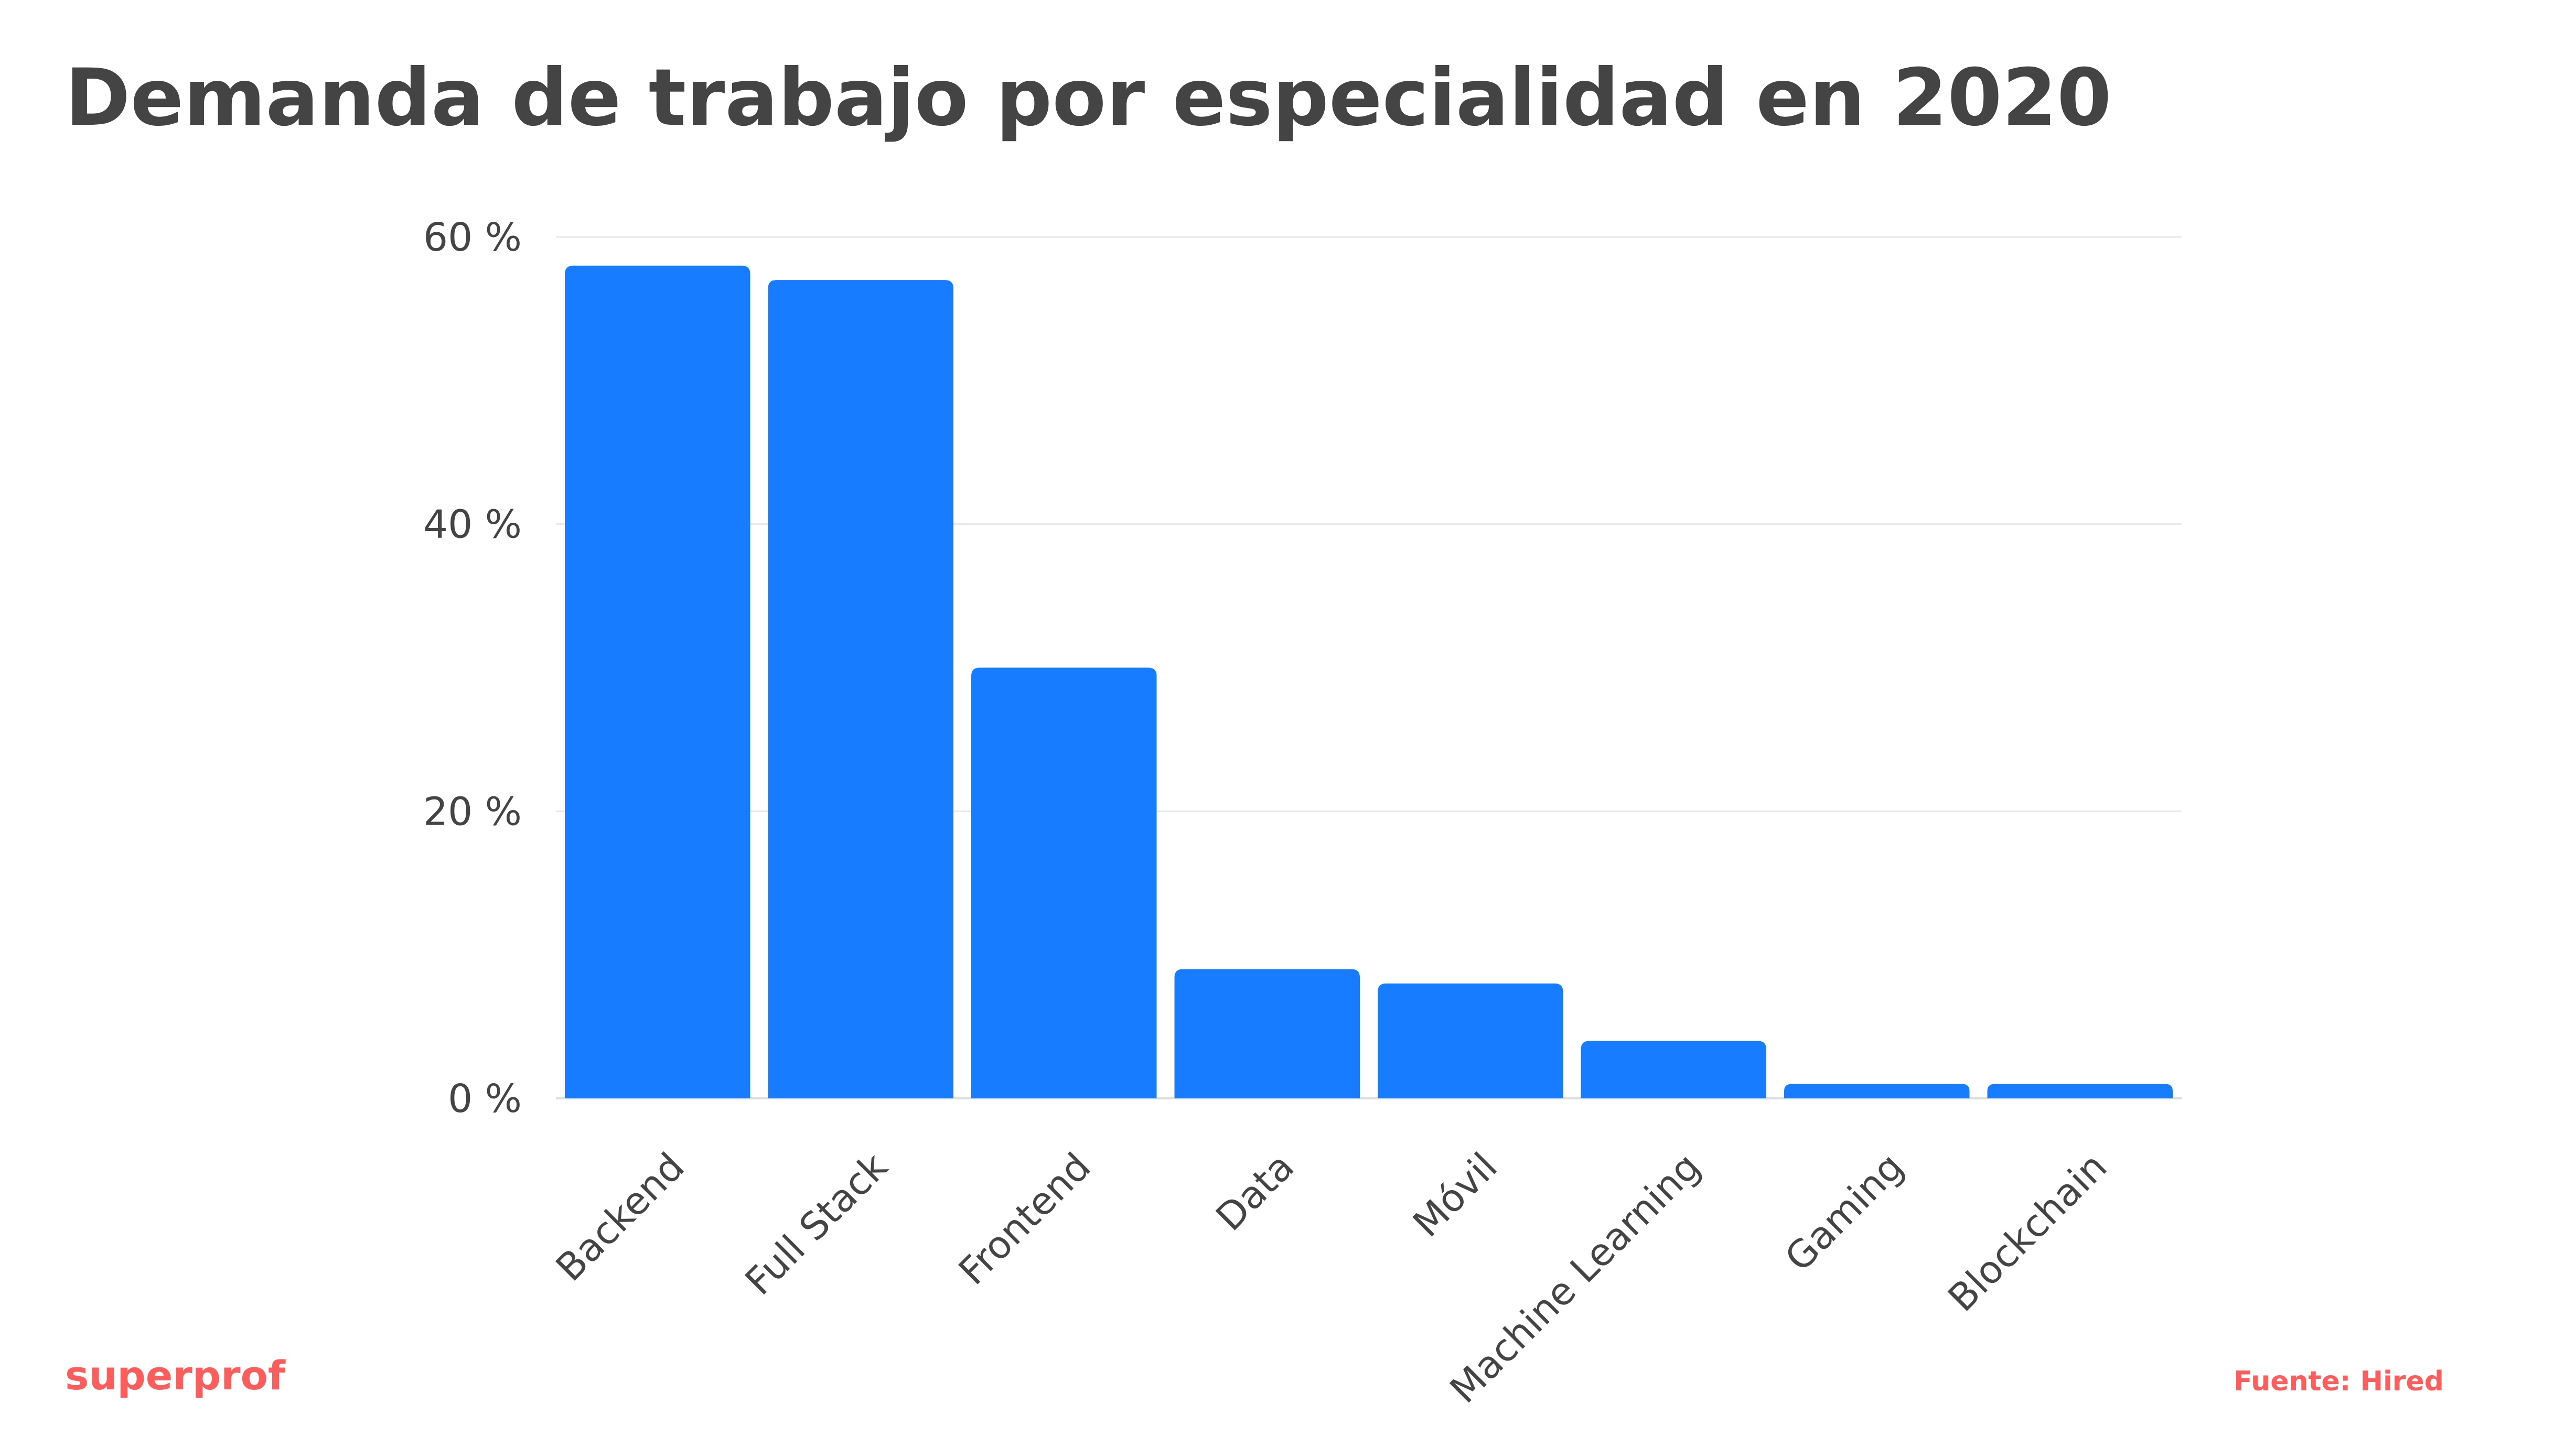 The height and width of the screenshot is (1447, 2576). What do you see at coordinates (1673, 1069) in the screenshot?
I see `bar-machine-learning` at bounding box center [1673, 1069].